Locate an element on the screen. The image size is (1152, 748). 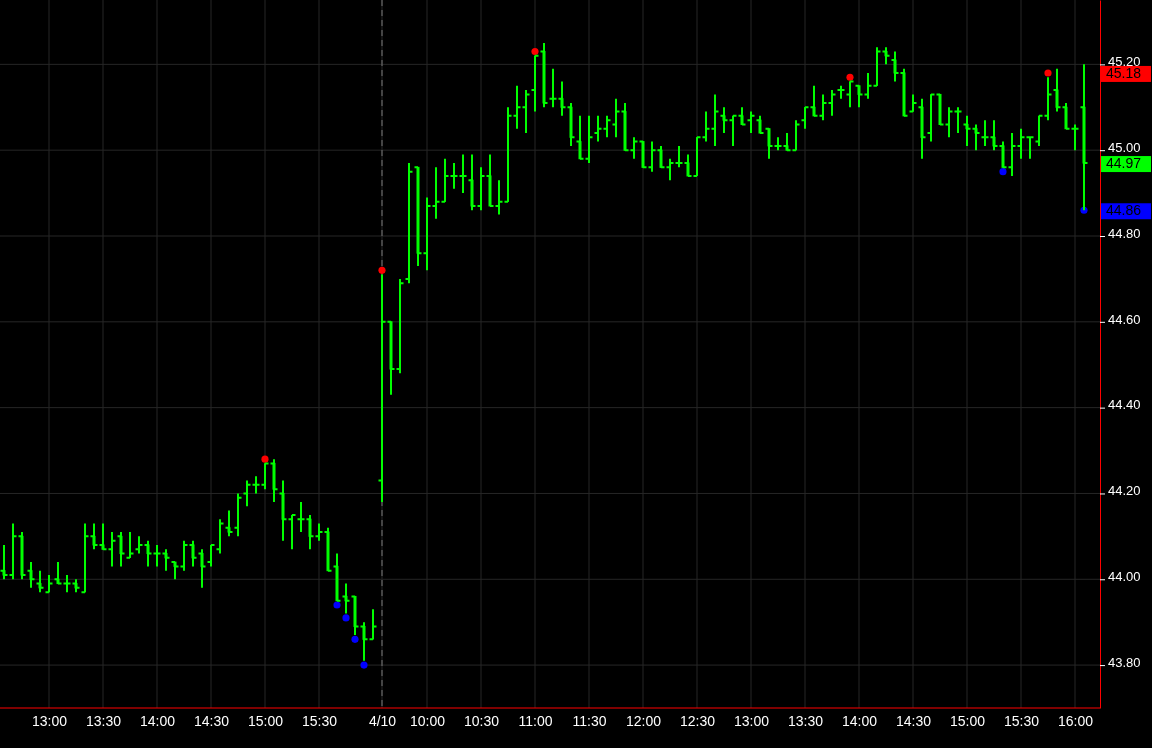
x-tick-label: 10:00 is located at coordinates (427, 721).